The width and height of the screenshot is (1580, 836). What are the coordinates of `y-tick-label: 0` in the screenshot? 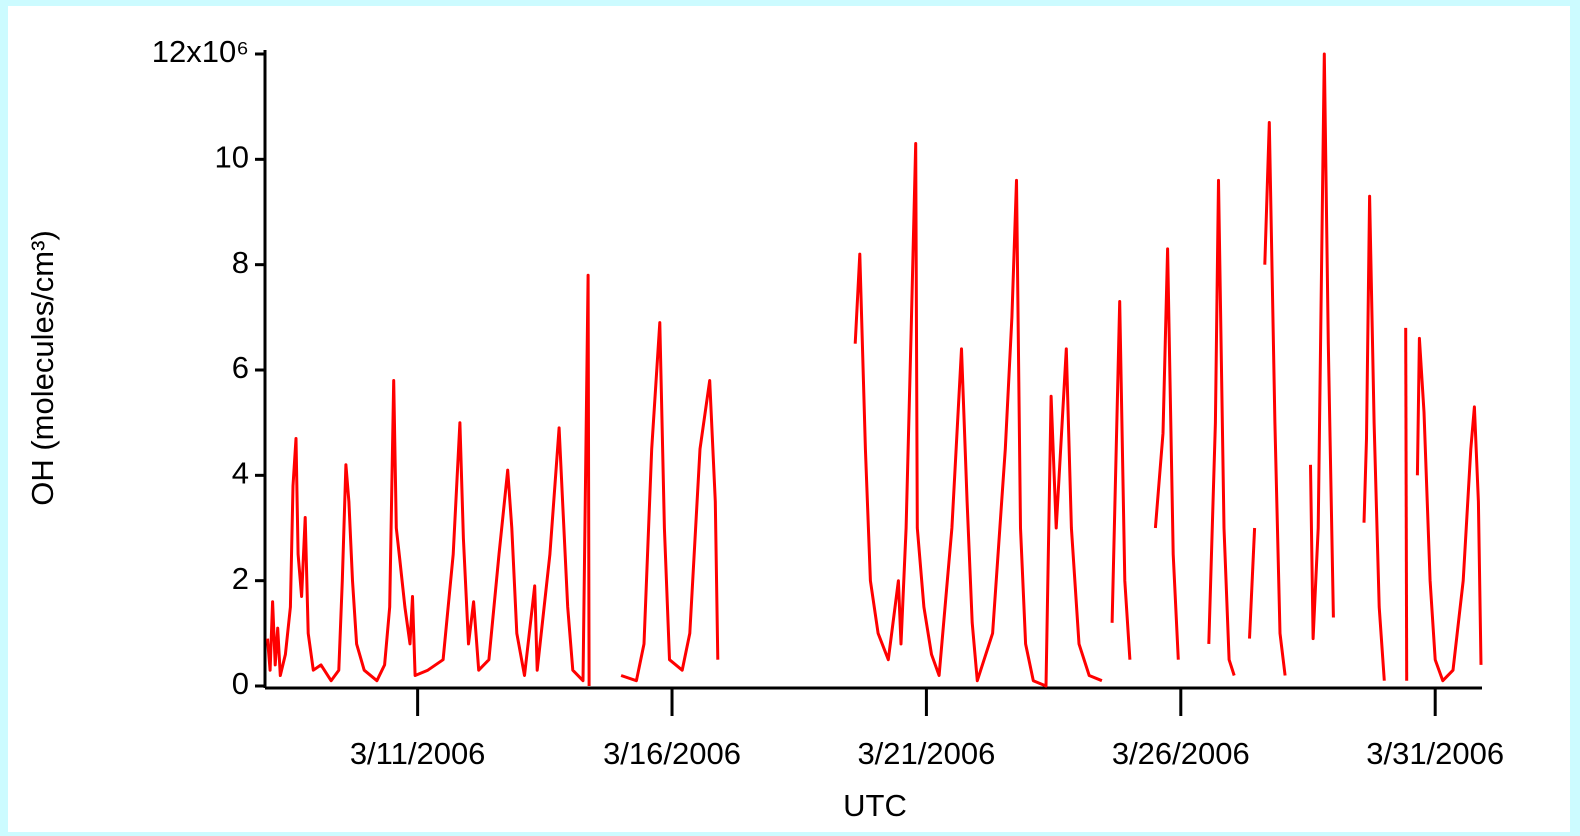 It's located at (240, 683).